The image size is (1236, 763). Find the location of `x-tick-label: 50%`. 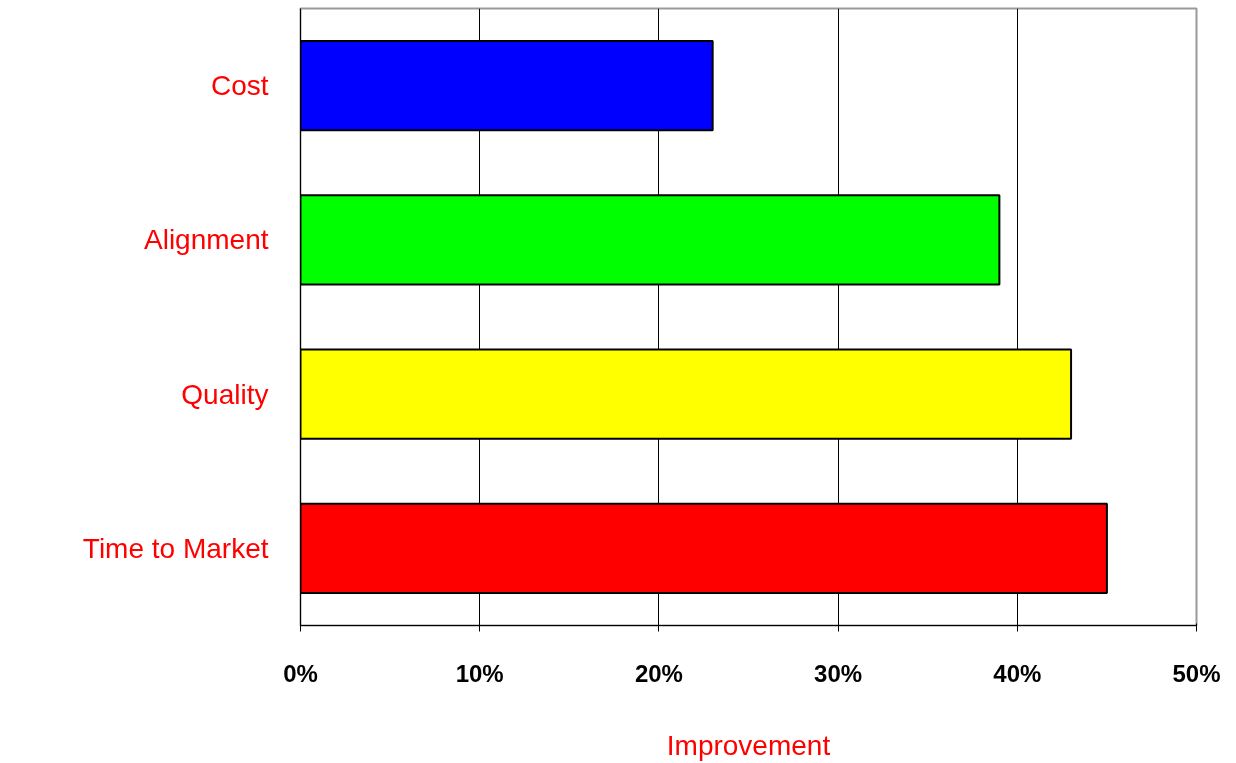

x-tick-label: 50% is located at coordinates (1196, 673).